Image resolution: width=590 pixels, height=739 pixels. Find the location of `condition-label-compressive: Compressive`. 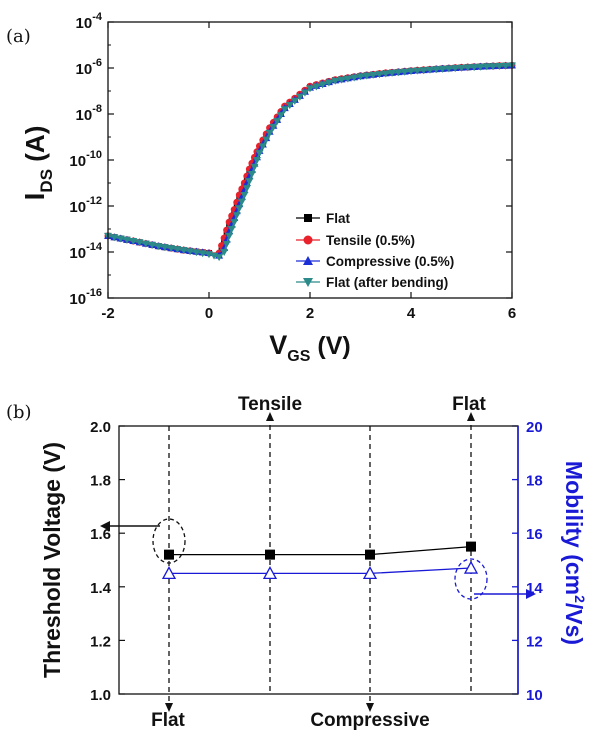

condition-label-compressive: Compressive is located at coordinates (369, 720).